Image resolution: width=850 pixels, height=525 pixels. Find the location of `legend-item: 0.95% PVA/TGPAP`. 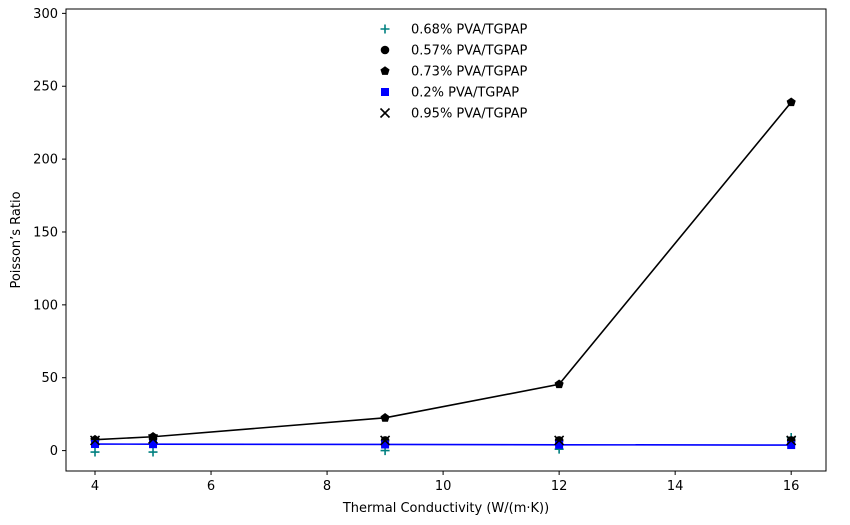

legend-item: 0.95% PVA/TGPAP is located at coordinates (453, 114).